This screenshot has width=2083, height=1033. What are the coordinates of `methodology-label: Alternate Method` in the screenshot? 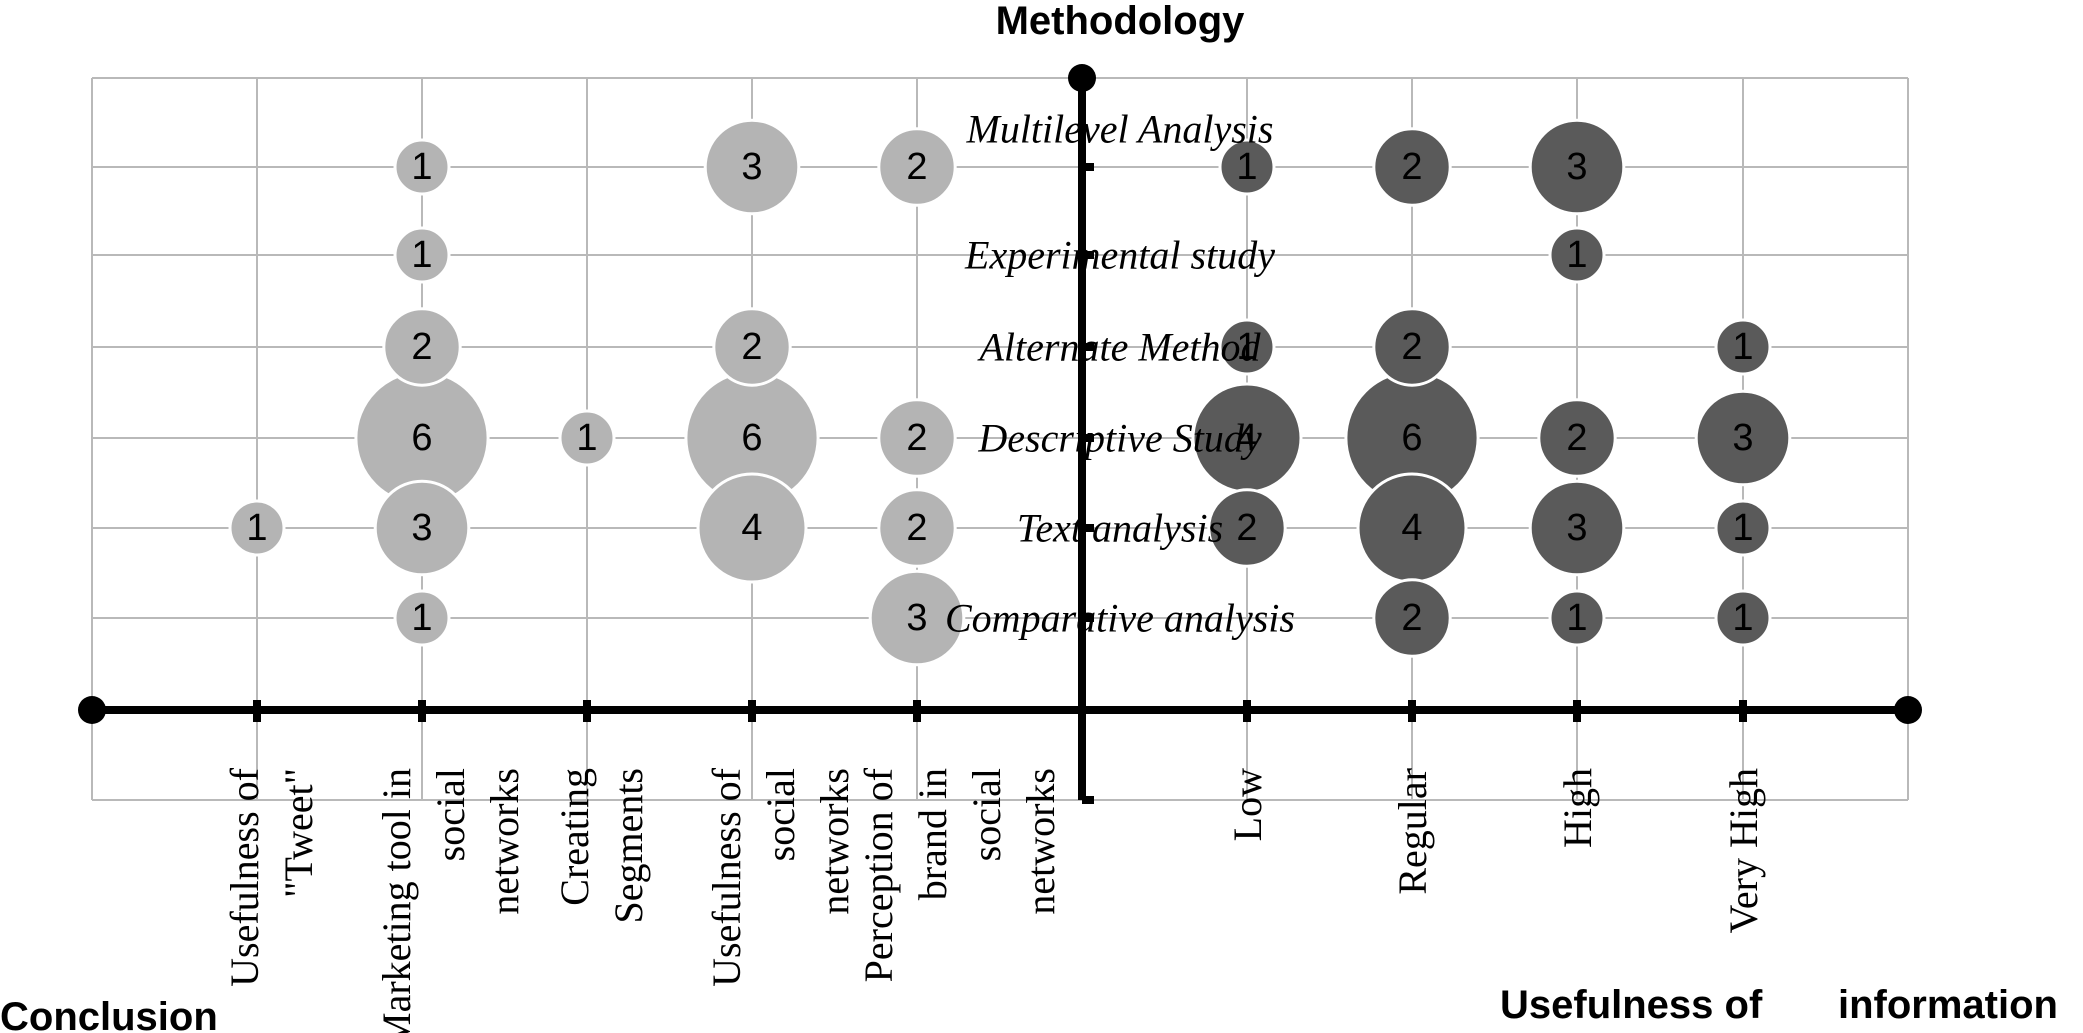 It's located at (1118, 347).